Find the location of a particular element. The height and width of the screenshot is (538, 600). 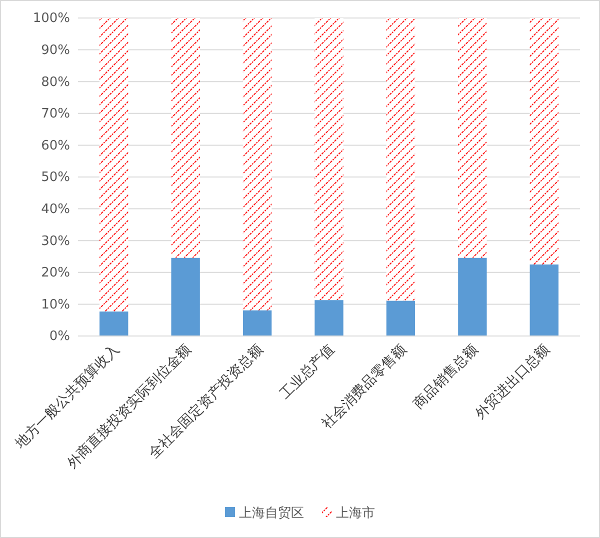

y-tick-label: 100% is located at coordinates (51, 18).